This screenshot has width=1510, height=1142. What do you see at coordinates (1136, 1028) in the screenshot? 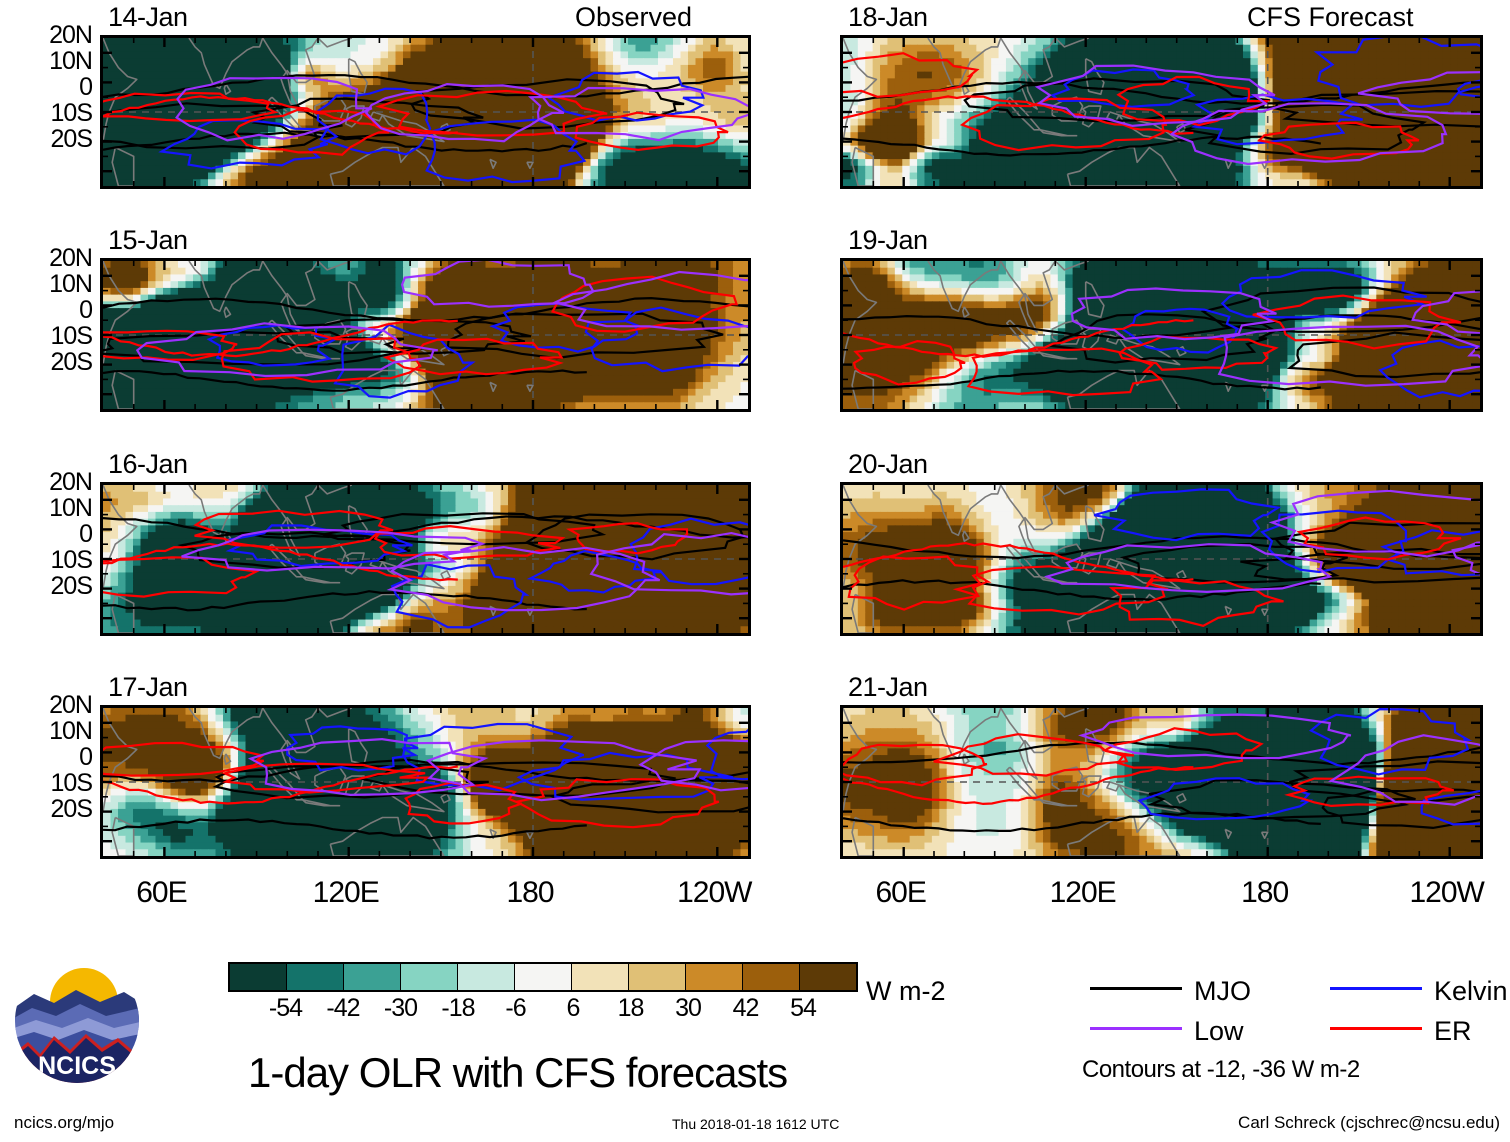
I see `legend-line-low` at bounding box center [1136, 1028].